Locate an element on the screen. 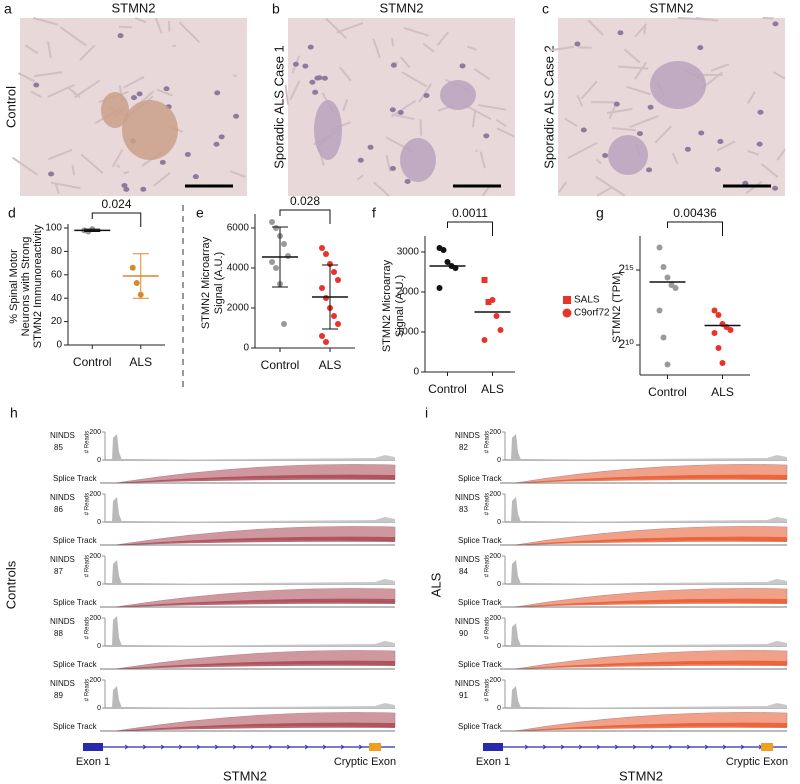 This screenshot has height=784, width=800. y-tick-label: 6000 is located at coordinates (238, 228).